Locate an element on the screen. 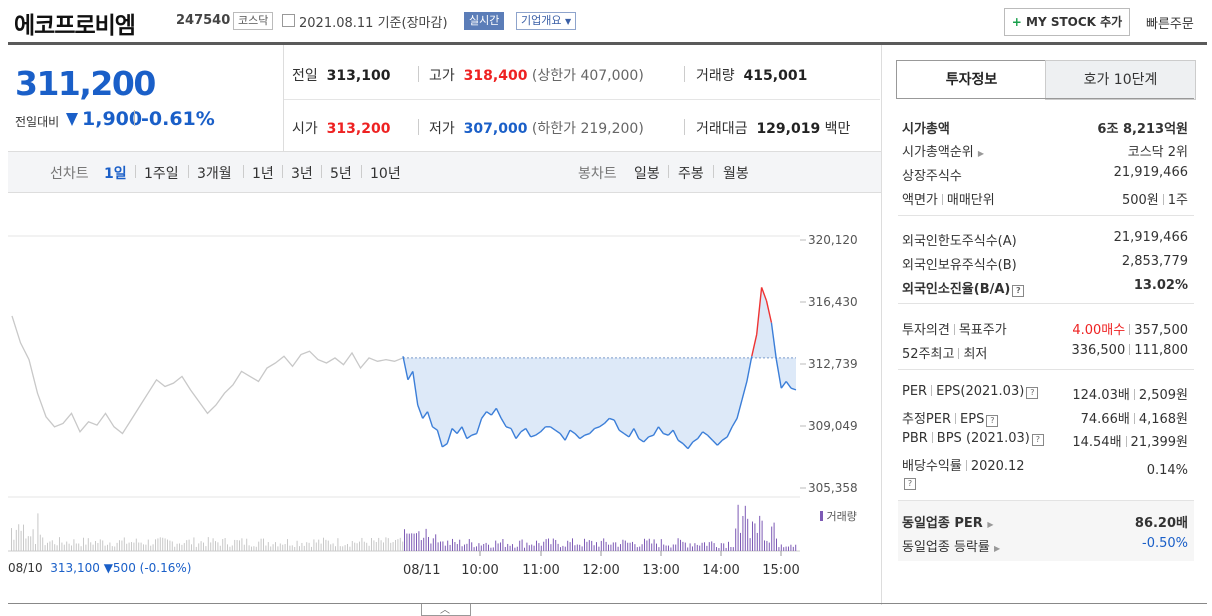  change-value: 1,900 is located at coordinates (112, 119).